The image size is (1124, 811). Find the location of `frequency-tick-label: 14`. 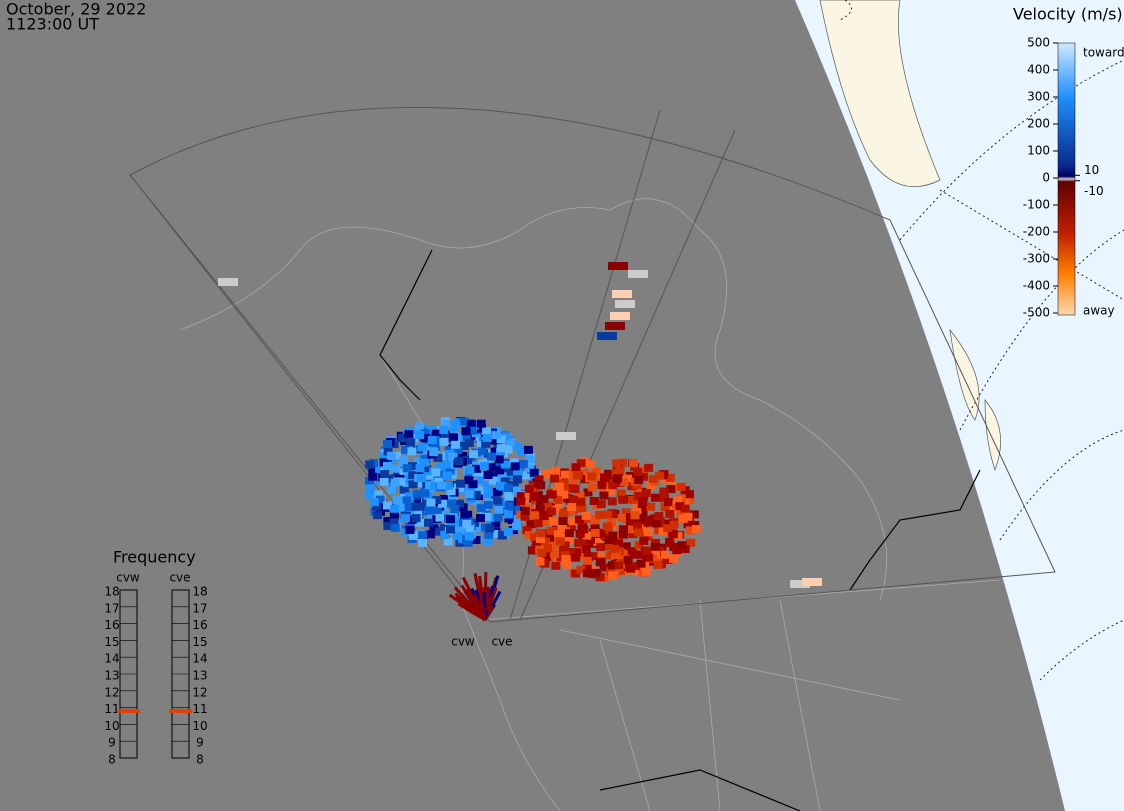

frequency-tick-label: 14 is located at coordinates (111, 659).